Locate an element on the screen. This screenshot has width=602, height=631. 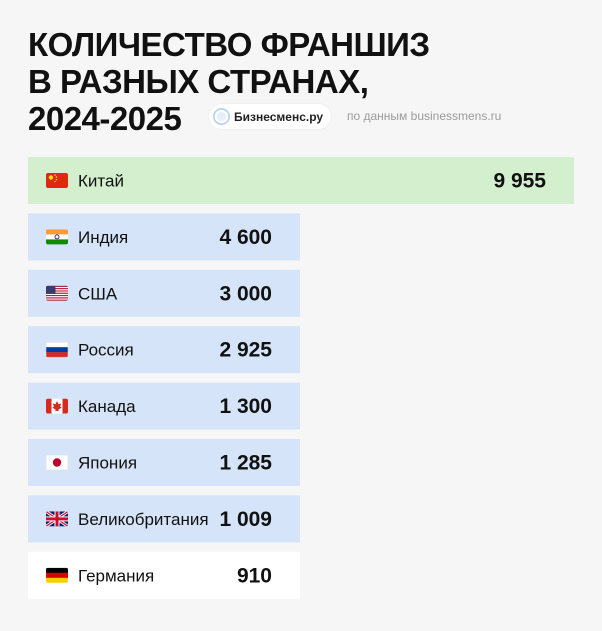
title-line-3: 2024-2025 is located at coordinates (105, 118).